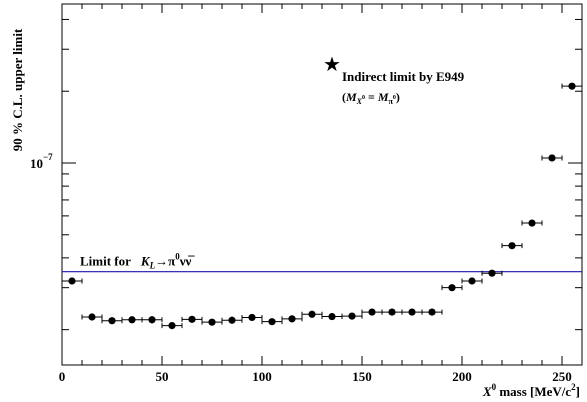 The image size is (587, 402). Describe the element at coordinates (48, 157) in the screenshot. I see `y-tick-exp: −7` at that location.